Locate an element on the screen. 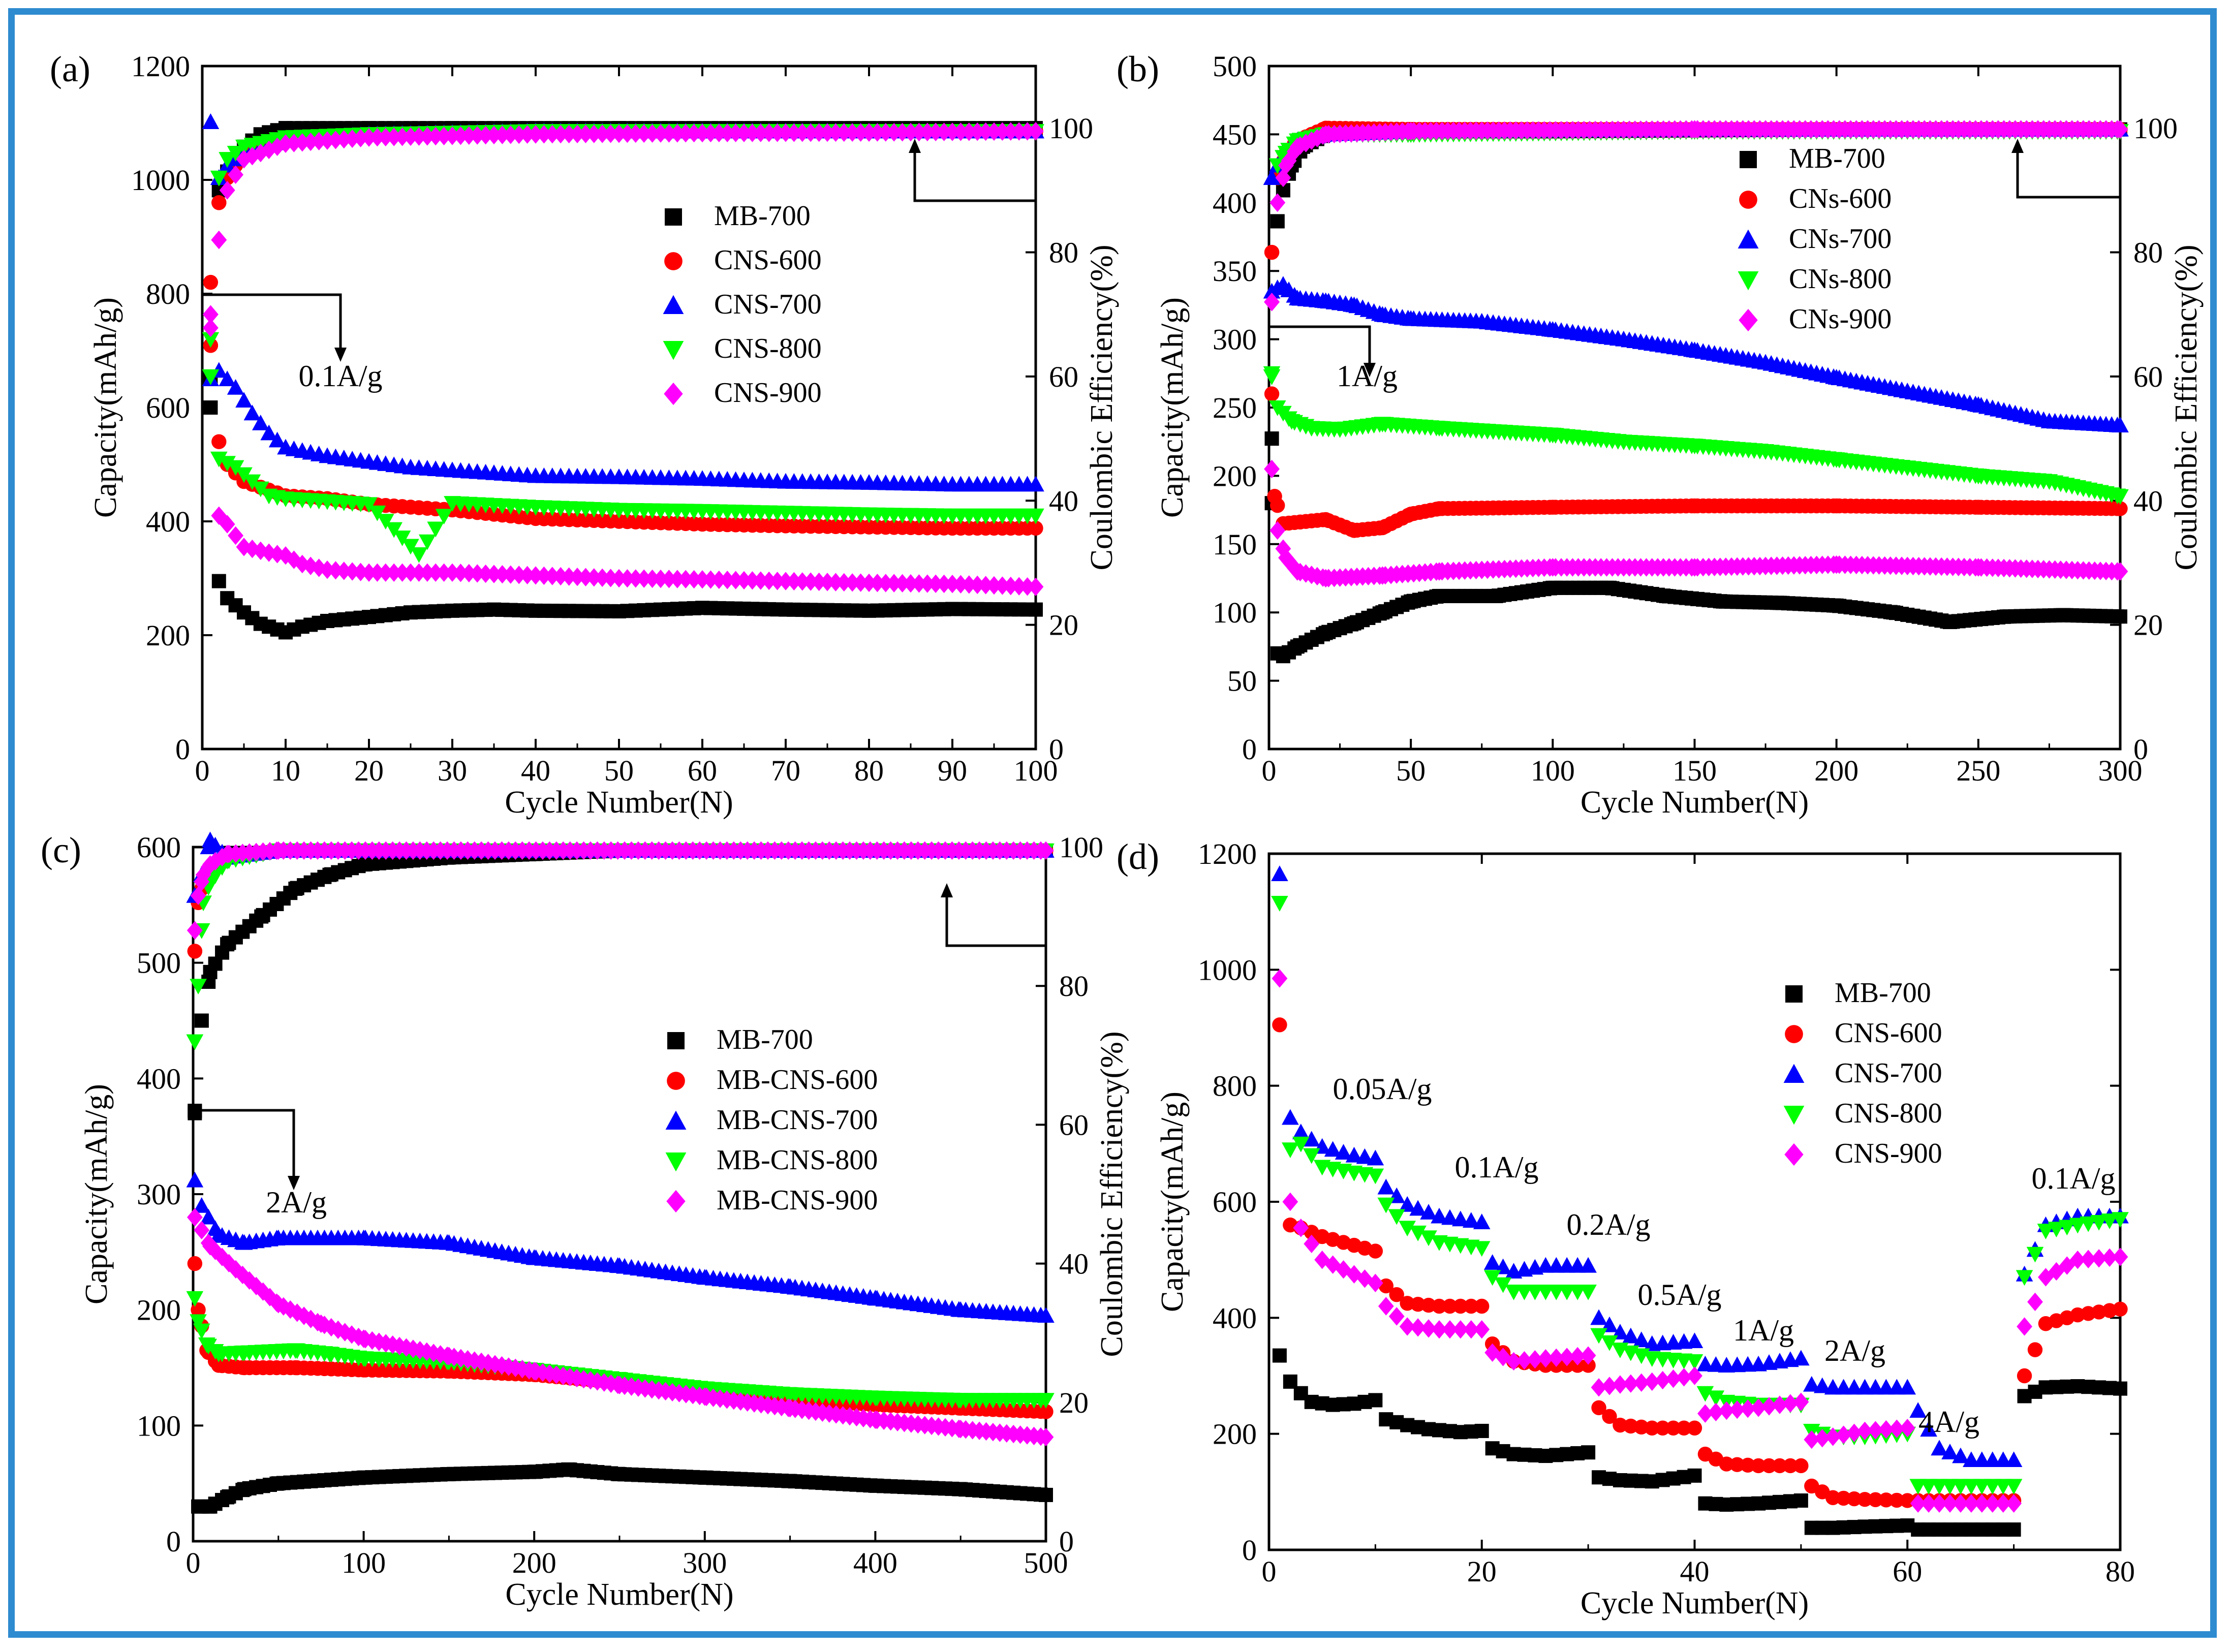 The width and height of the screenshot is (2231, 1652). y-tick-label: 0 is located at coordinates (1249, 1550).